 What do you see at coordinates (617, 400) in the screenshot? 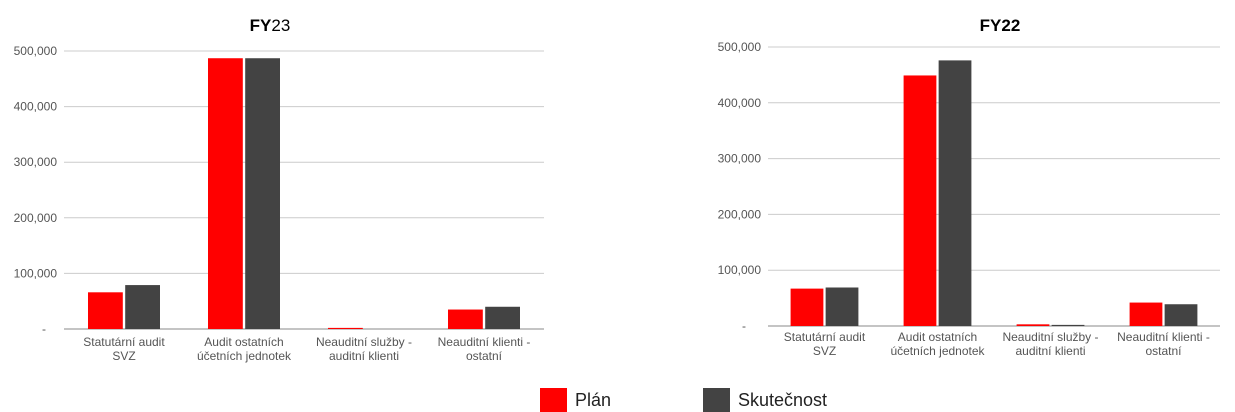
I see `legend: Plán Skutečnost` at bounding box center [617, 400].